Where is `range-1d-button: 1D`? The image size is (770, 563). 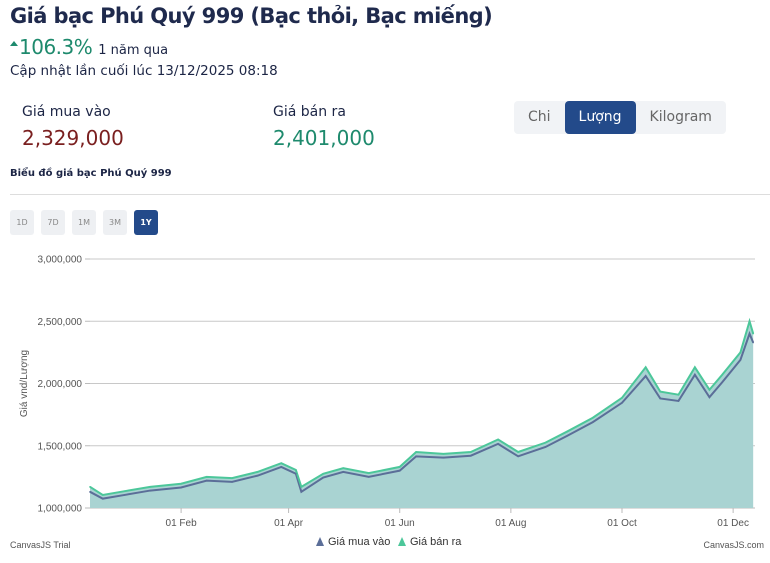
range-1d-button: 1D is located at coordinates (22, 222).